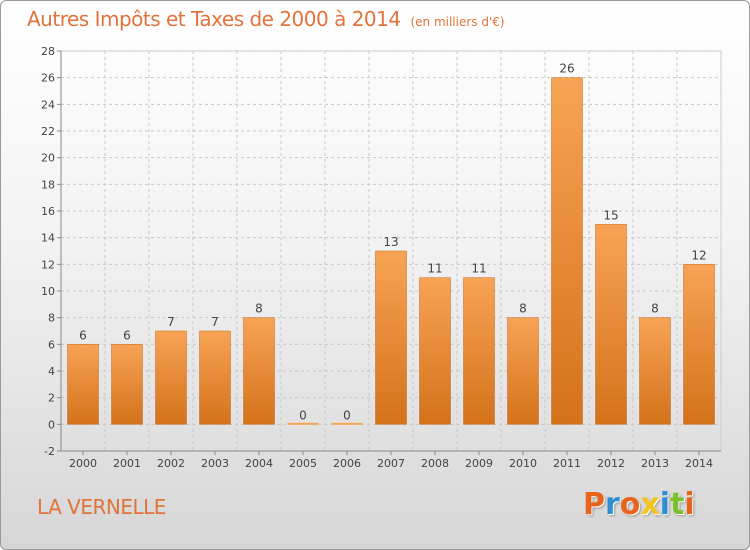 This screenshot has width=750, height=550. Describe the element at coordinates (259, 371) in the screenshot. I see `bar-2004` at that location.